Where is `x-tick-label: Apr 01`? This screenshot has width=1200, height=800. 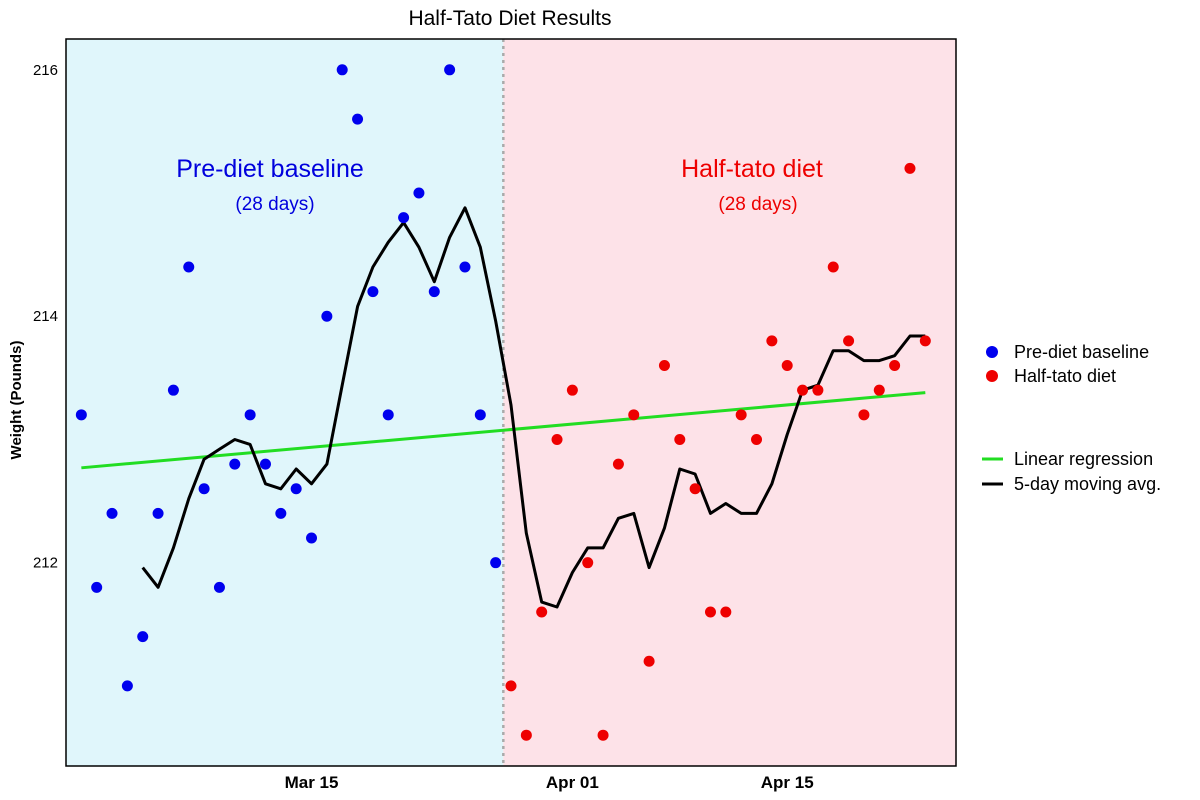
x-tick-label: Apr 01 is located at coordinates (572, 782).